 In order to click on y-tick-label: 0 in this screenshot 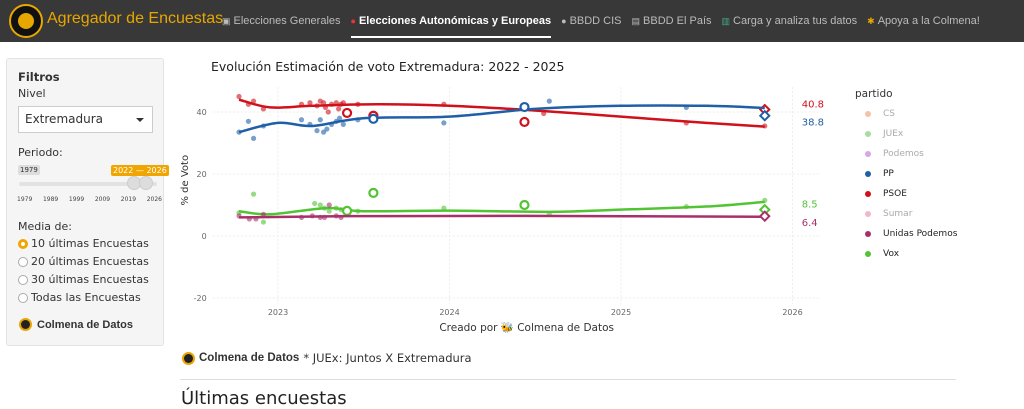, I will do `click(204, 236)`.